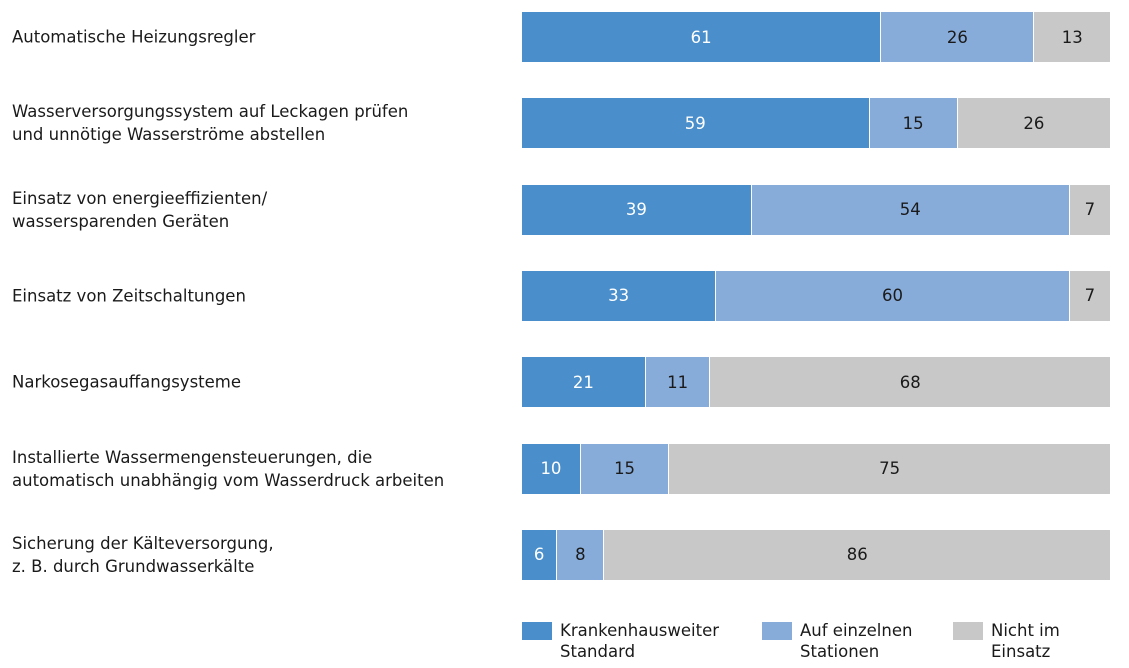 The image size is (1129, 668). I want to click on bar-segment: 33, so click(619, 295).